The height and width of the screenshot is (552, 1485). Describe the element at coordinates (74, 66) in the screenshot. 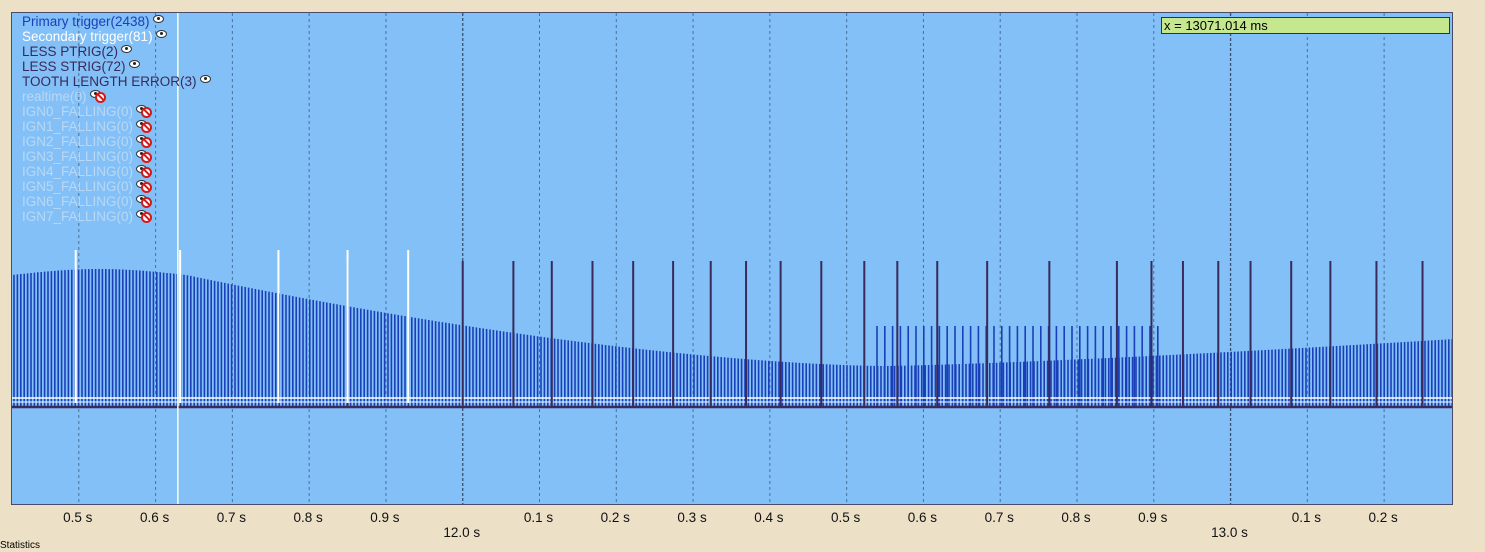

I see `legend-label: LESS STRIG(72)` at that location.